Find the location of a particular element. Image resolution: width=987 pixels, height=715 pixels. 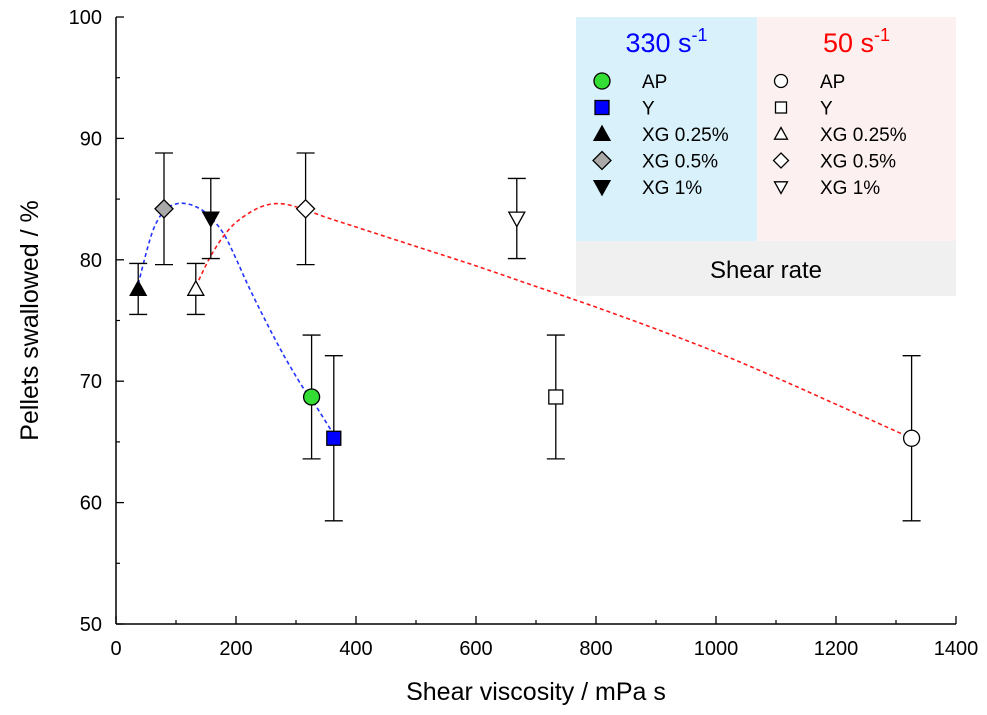

x-tick-label-400: 400 is located at coordinates (355, 649).